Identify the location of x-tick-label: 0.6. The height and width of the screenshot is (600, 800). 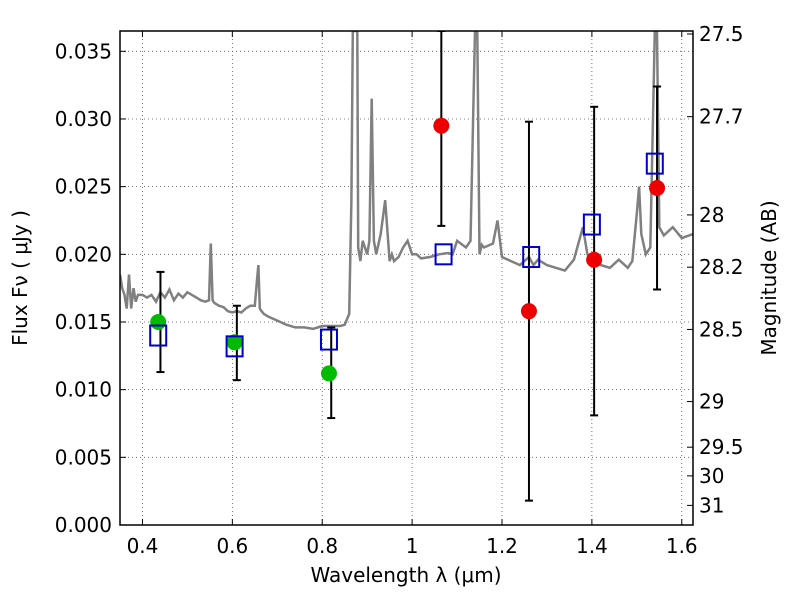
(232, 546).